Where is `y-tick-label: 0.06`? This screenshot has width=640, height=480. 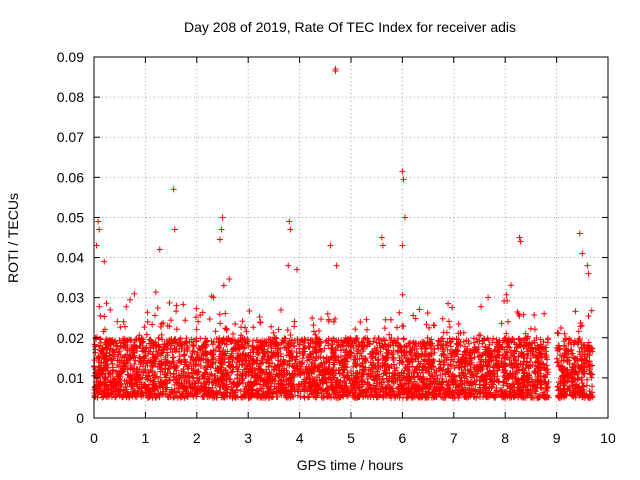
y-tick-label: 0.06 is located at coordinates (70, 177).